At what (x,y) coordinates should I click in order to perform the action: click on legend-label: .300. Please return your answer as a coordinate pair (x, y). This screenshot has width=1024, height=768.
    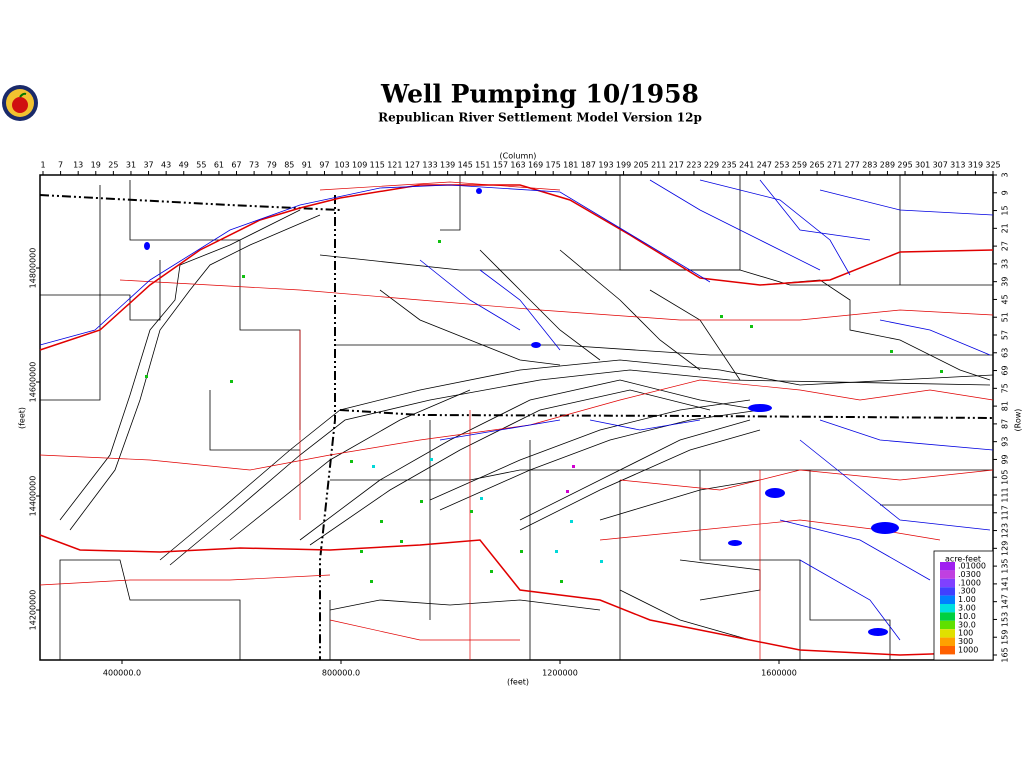
    Looking at the image, I should click on (967, 591).